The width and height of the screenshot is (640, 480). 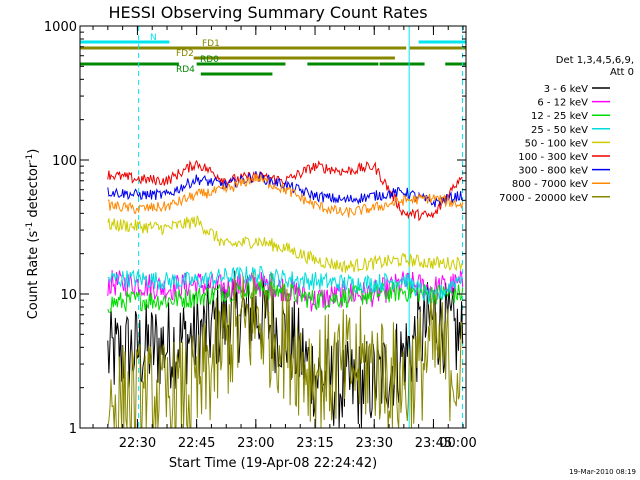 I want to click on flag-bars: N FD1 FD2 RD0 RD4, so click(x=273, y=54).